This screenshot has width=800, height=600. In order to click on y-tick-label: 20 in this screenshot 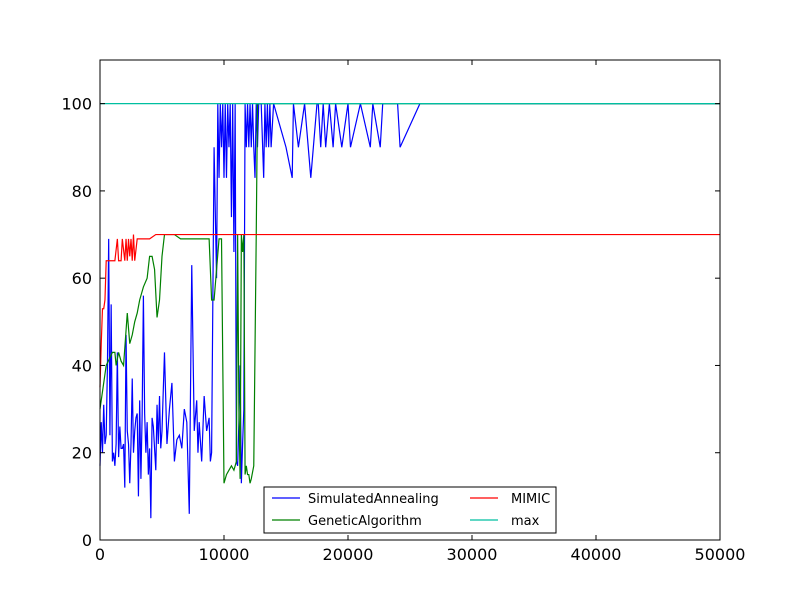, I will do `click(82, 453)`.